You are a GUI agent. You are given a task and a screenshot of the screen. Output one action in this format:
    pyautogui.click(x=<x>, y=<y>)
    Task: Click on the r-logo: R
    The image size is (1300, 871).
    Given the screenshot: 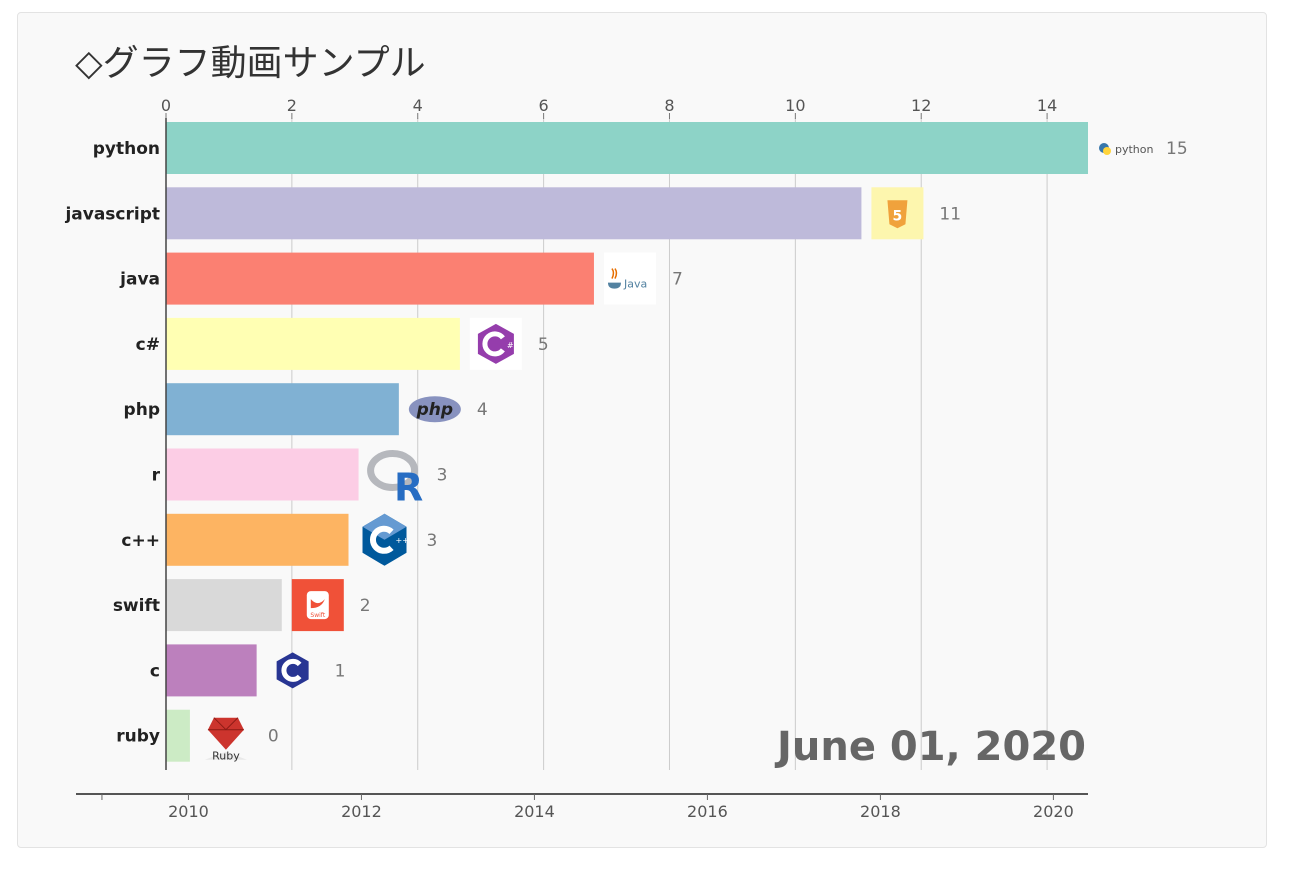 What is the action you would take?
    pyautogui.click(x=395, y=480)
    